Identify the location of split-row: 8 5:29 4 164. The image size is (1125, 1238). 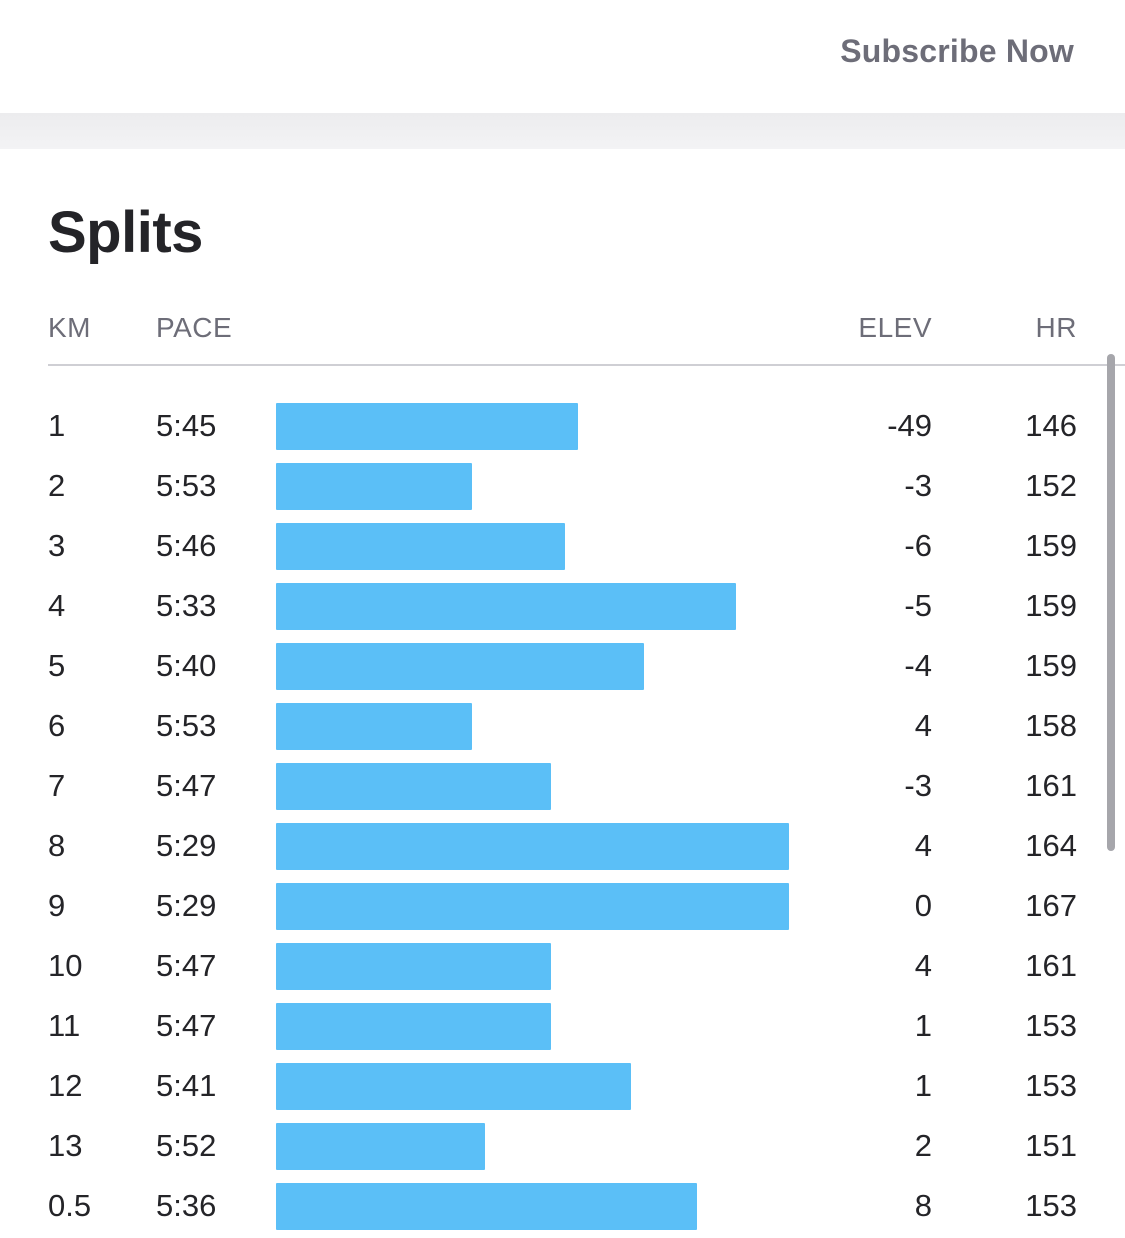
(562, 848).